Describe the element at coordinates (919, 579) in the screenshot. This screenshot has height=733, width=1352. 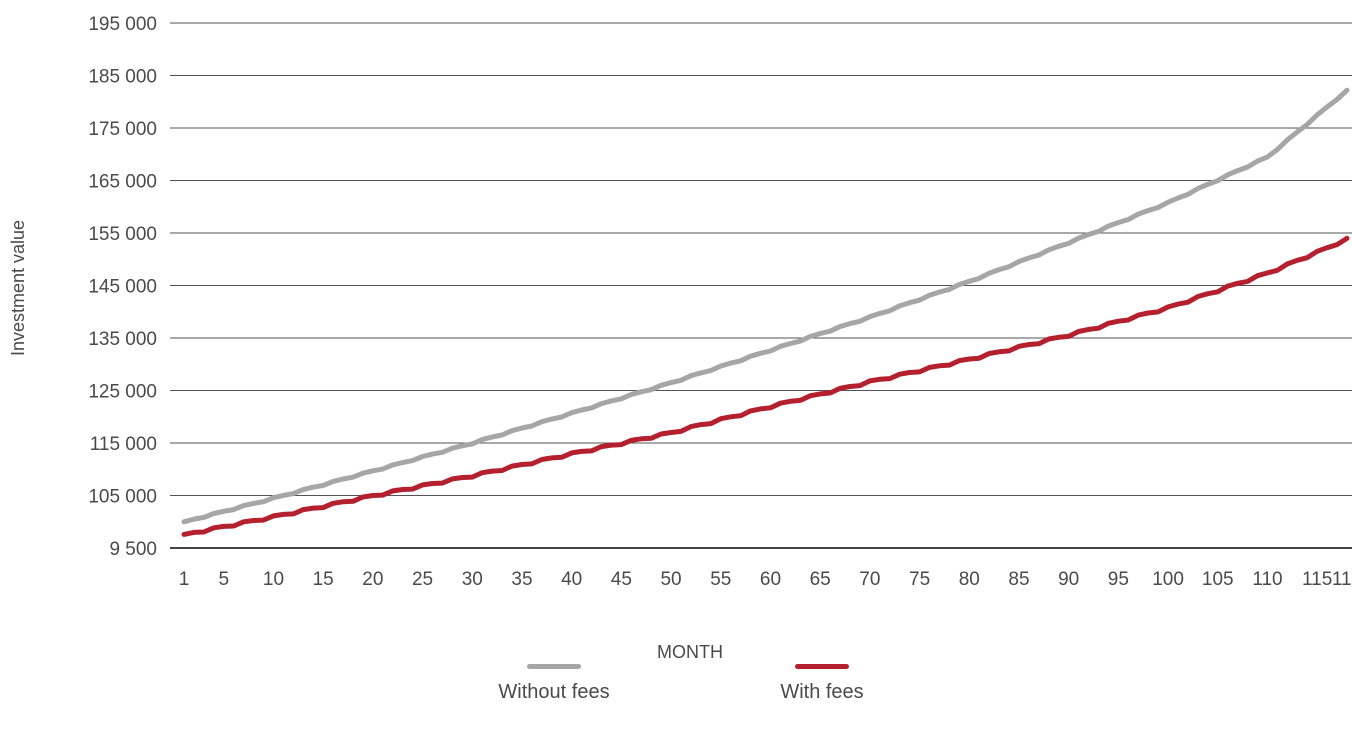
I see `x-tick-label: 75` at that location.